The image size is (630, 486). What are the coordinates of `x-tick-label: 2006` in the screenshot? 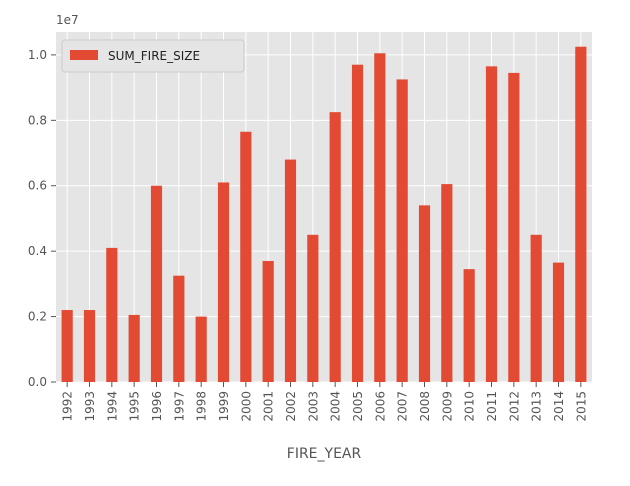 It's located at (380, 406).